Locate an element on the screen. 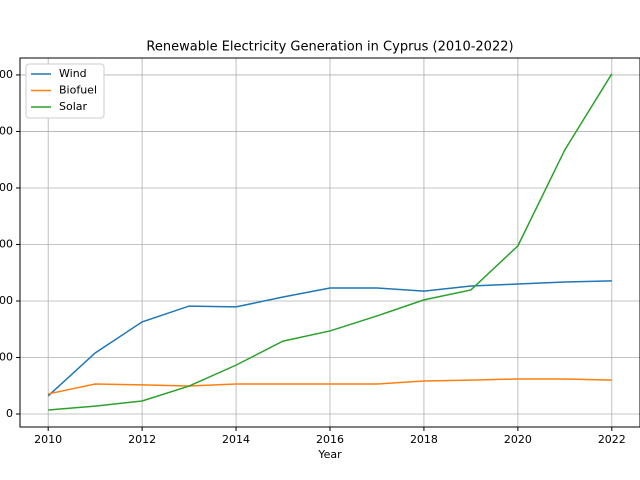 This screenshot has width=640, height=480. x-tick-label: 2016 is located at coordinates (330, 439).